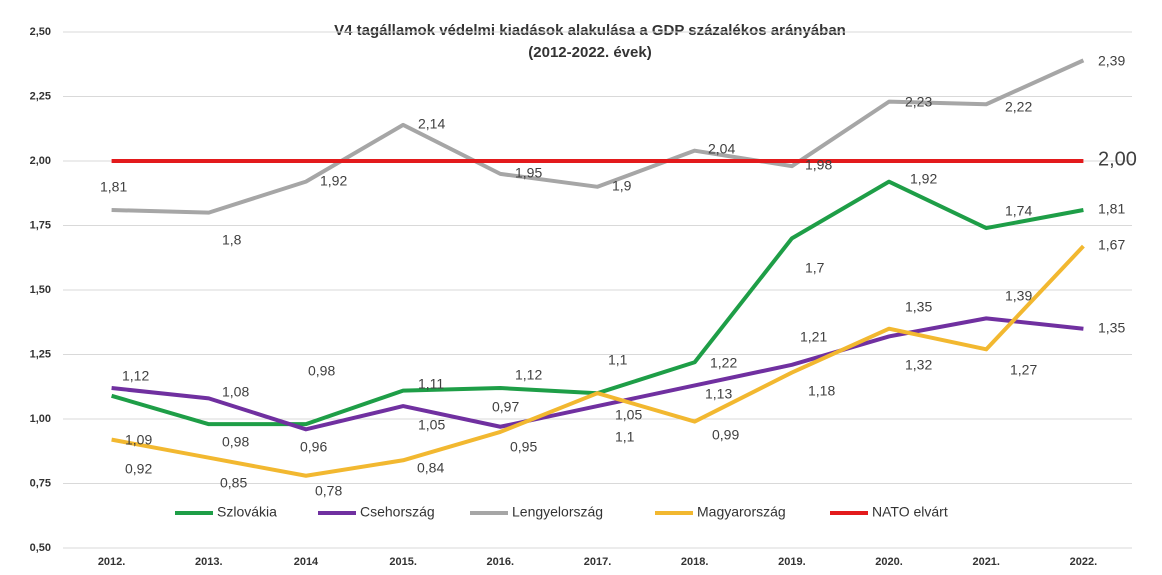 This screenshot has width=1162, height=575. Describe the element at coordinates (528, 173) in the screenshot. I see `data-label: 1,95` at that location.